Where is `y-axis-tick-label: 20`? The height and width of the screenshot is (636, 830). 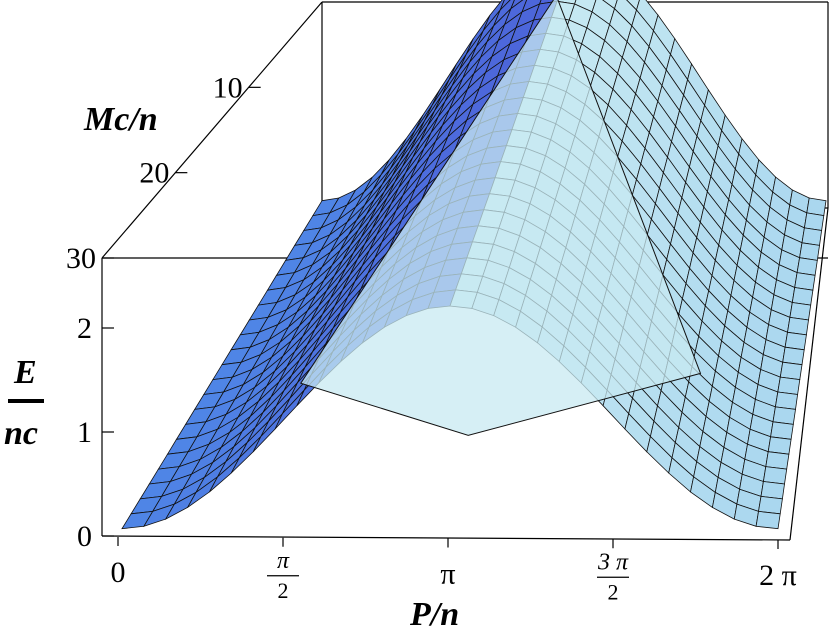 y-axis-tick-label: 20 is located at coordinates (154, 173).